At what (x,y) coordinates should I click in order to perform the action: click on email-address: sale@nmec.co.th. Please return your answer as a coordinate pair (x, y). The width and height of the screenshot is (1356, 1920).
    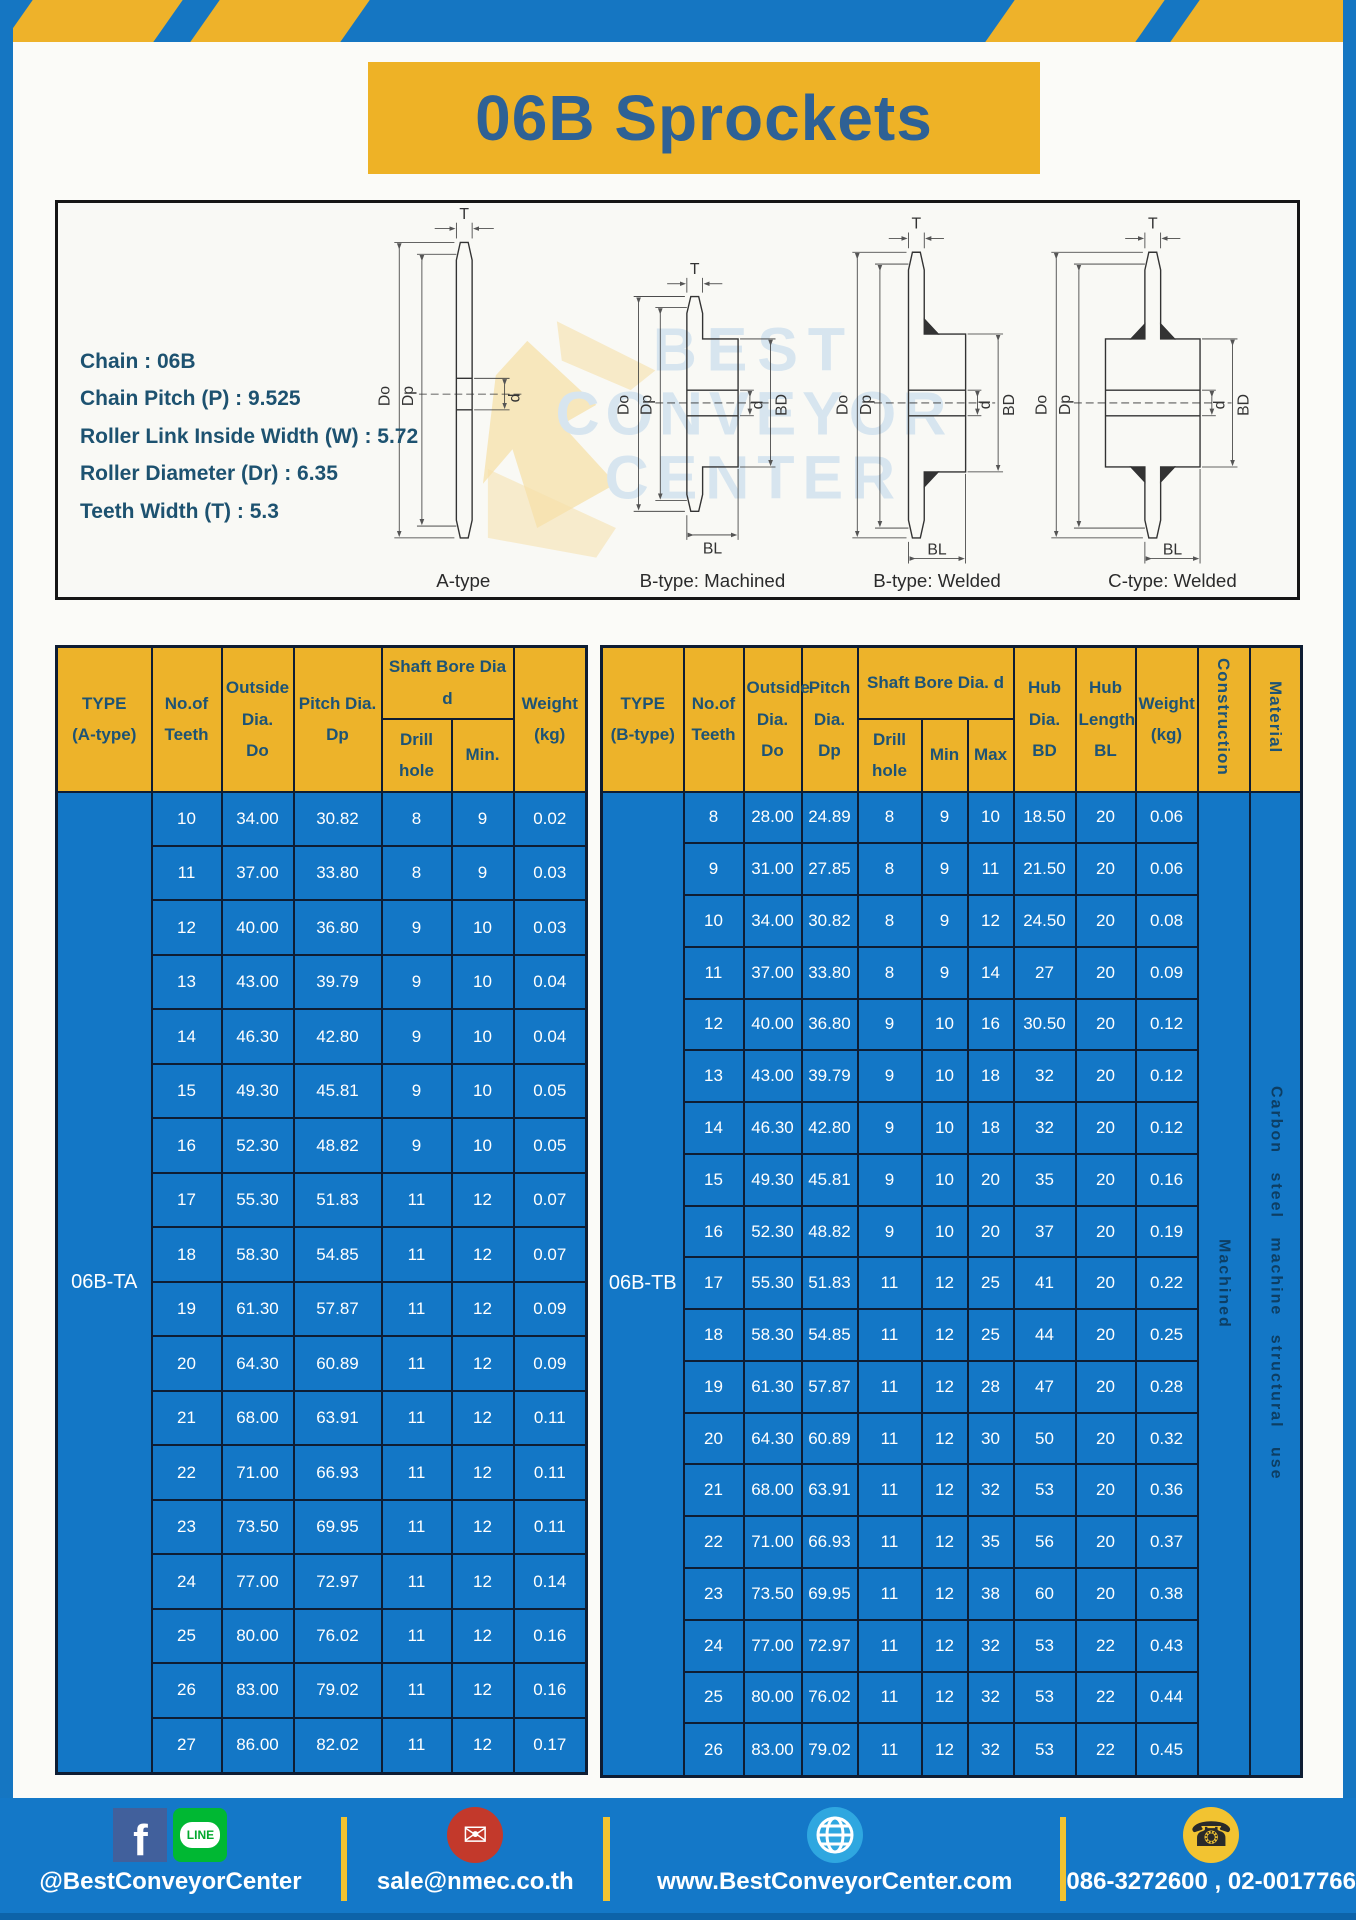
    Looking at the image, I should click on (475, 1881).